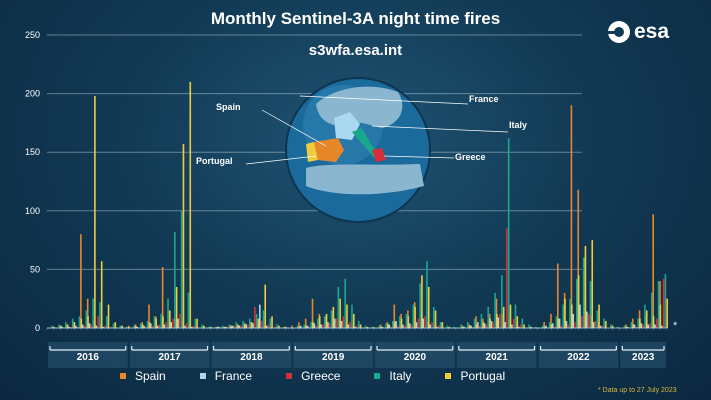 This screenshot has height=400, width=711. What do you see at coordinates (32, 152) in the screenshot?
I see `y-tick-label: 150` at bounding box center [32, 152].